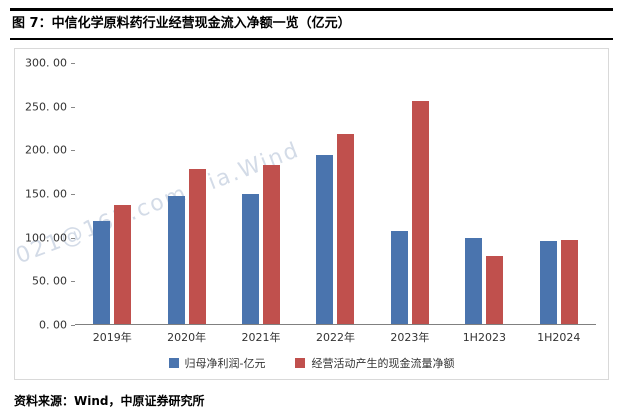  What do you see at coordinates (109, 401) in the screenshot?
I see `source-note: 资料来源：Wind，中原证券研究所` at bounding box center [109, 401].